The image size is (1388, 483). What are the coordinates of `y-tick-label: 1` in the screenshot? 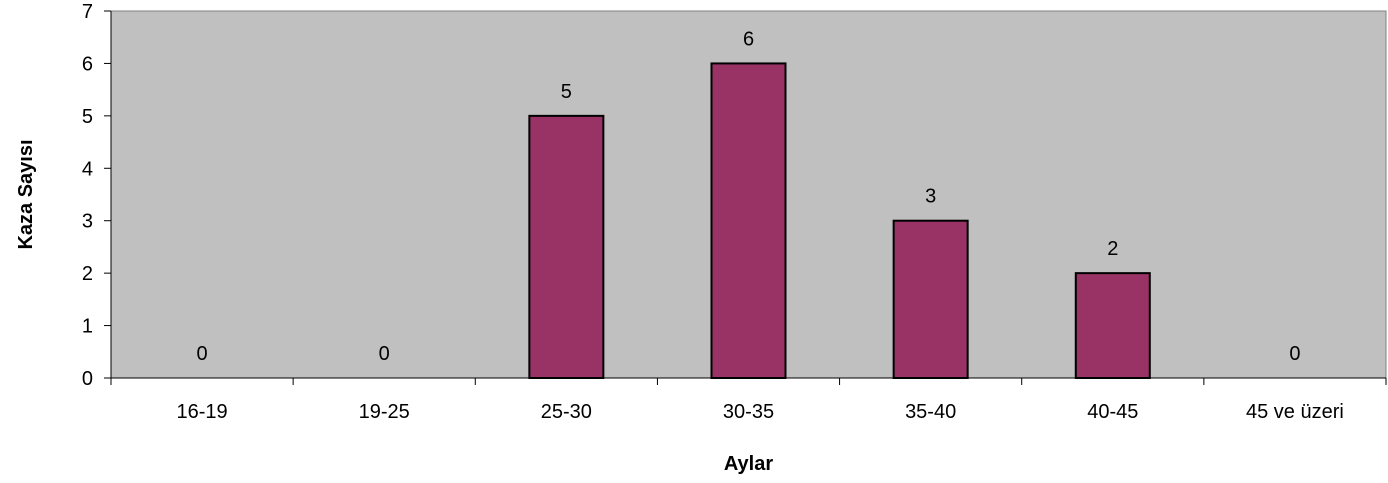 It's located at (87, 327).